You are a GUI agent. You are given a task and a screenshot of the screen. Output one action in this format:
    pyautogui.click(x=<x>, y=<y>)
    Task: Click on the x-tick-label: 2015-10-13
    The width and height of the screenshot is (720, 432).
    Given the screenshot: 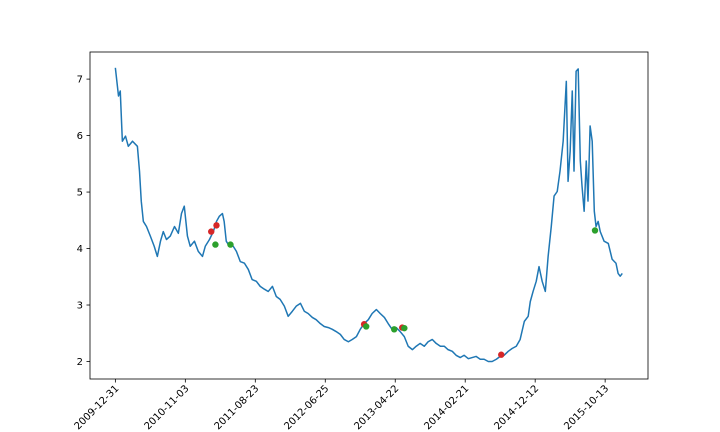 What is the action you would take?
    pyautogui.click(x=586, y=407)
    